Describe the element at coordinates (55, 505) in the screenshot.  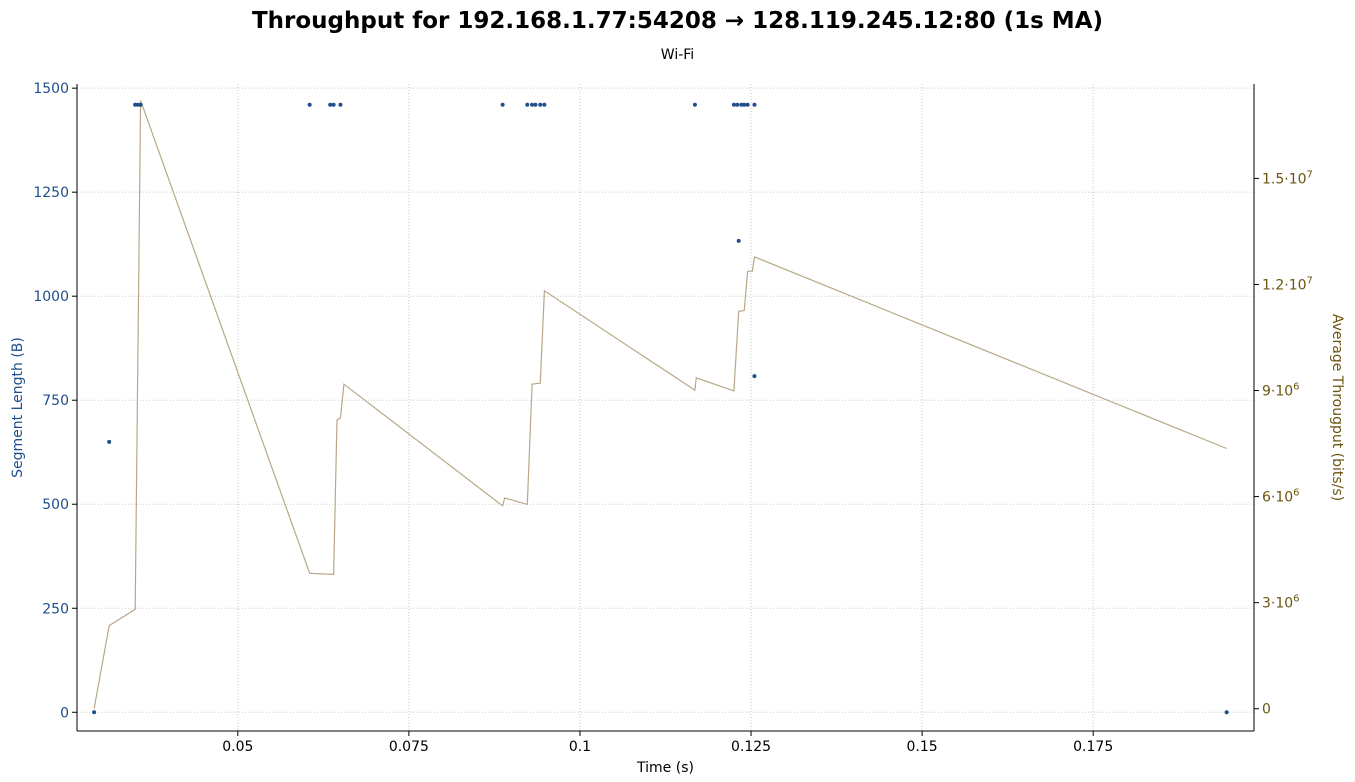
I see `y-left-tick-label: 500` at that location.